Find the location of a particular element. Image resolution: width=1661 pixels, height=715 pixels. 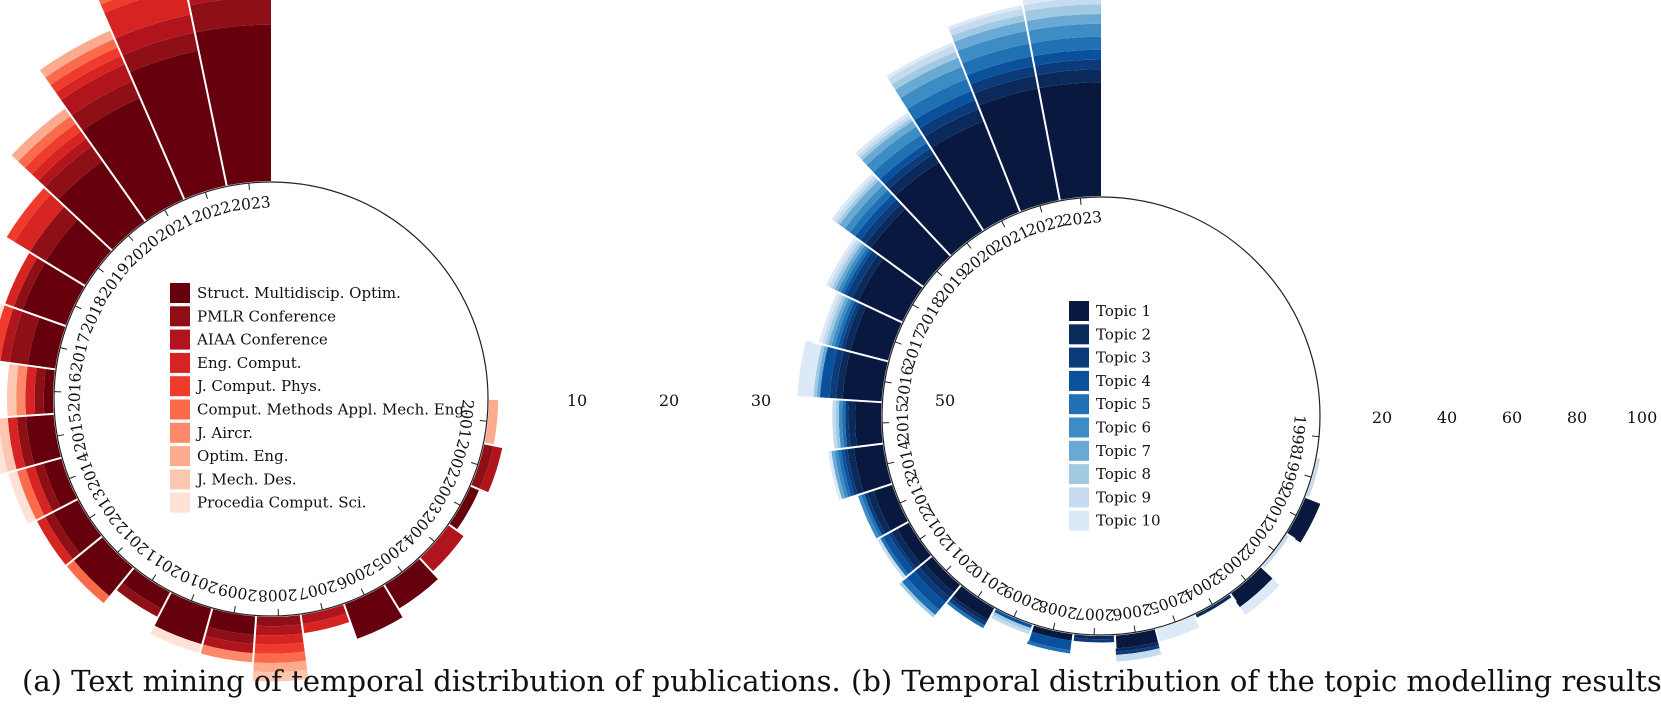

year-label-2001: 2001 is located at coordinates (466, 419).